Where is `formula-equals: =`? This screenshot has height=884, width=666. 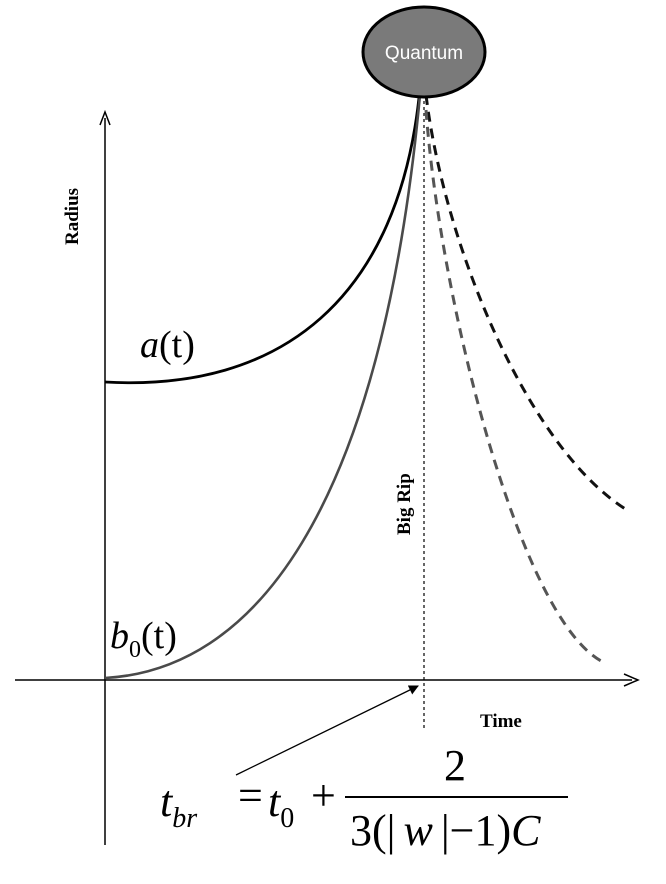
formula-equals: = is located at coordinates (250, 795).